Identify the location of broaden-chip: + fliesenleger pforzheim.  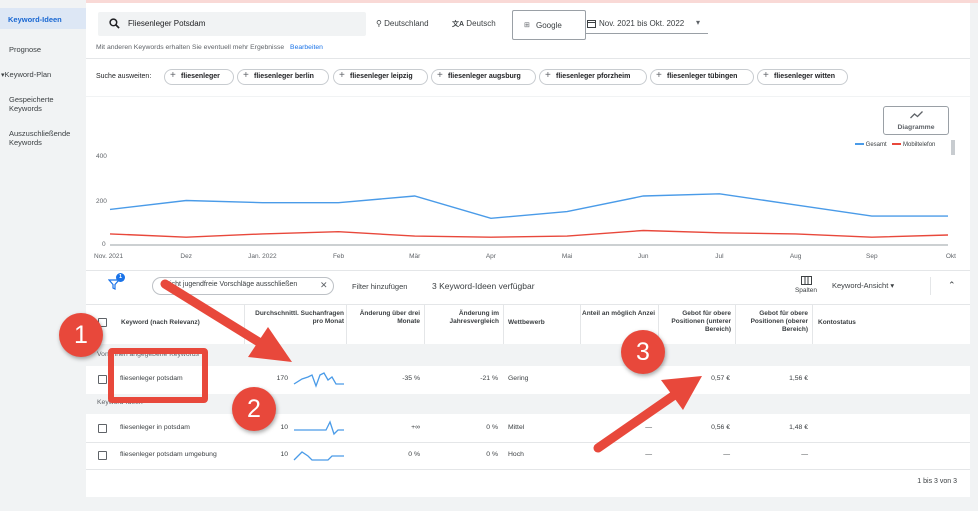
(593, 77).